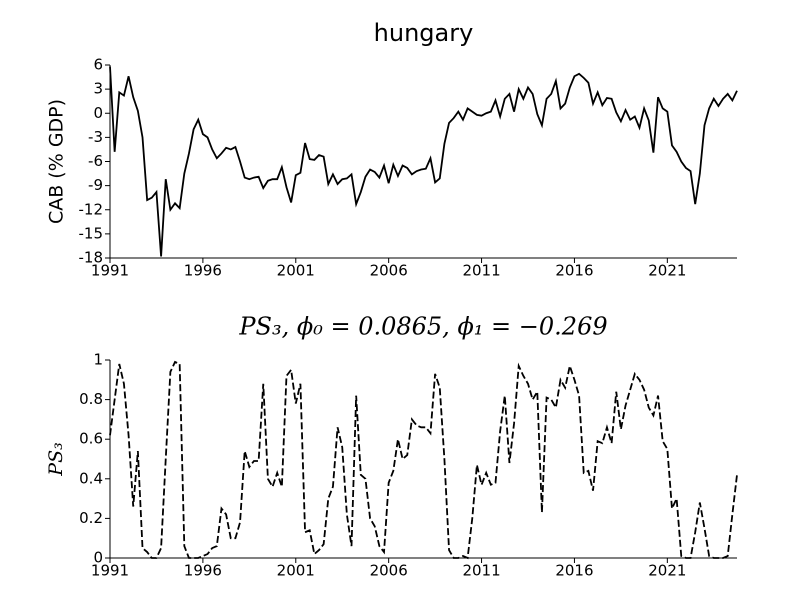  Describe the element at coordinates (91, 209) in the screenshot. I see `y-tick-label: -12` at that location.